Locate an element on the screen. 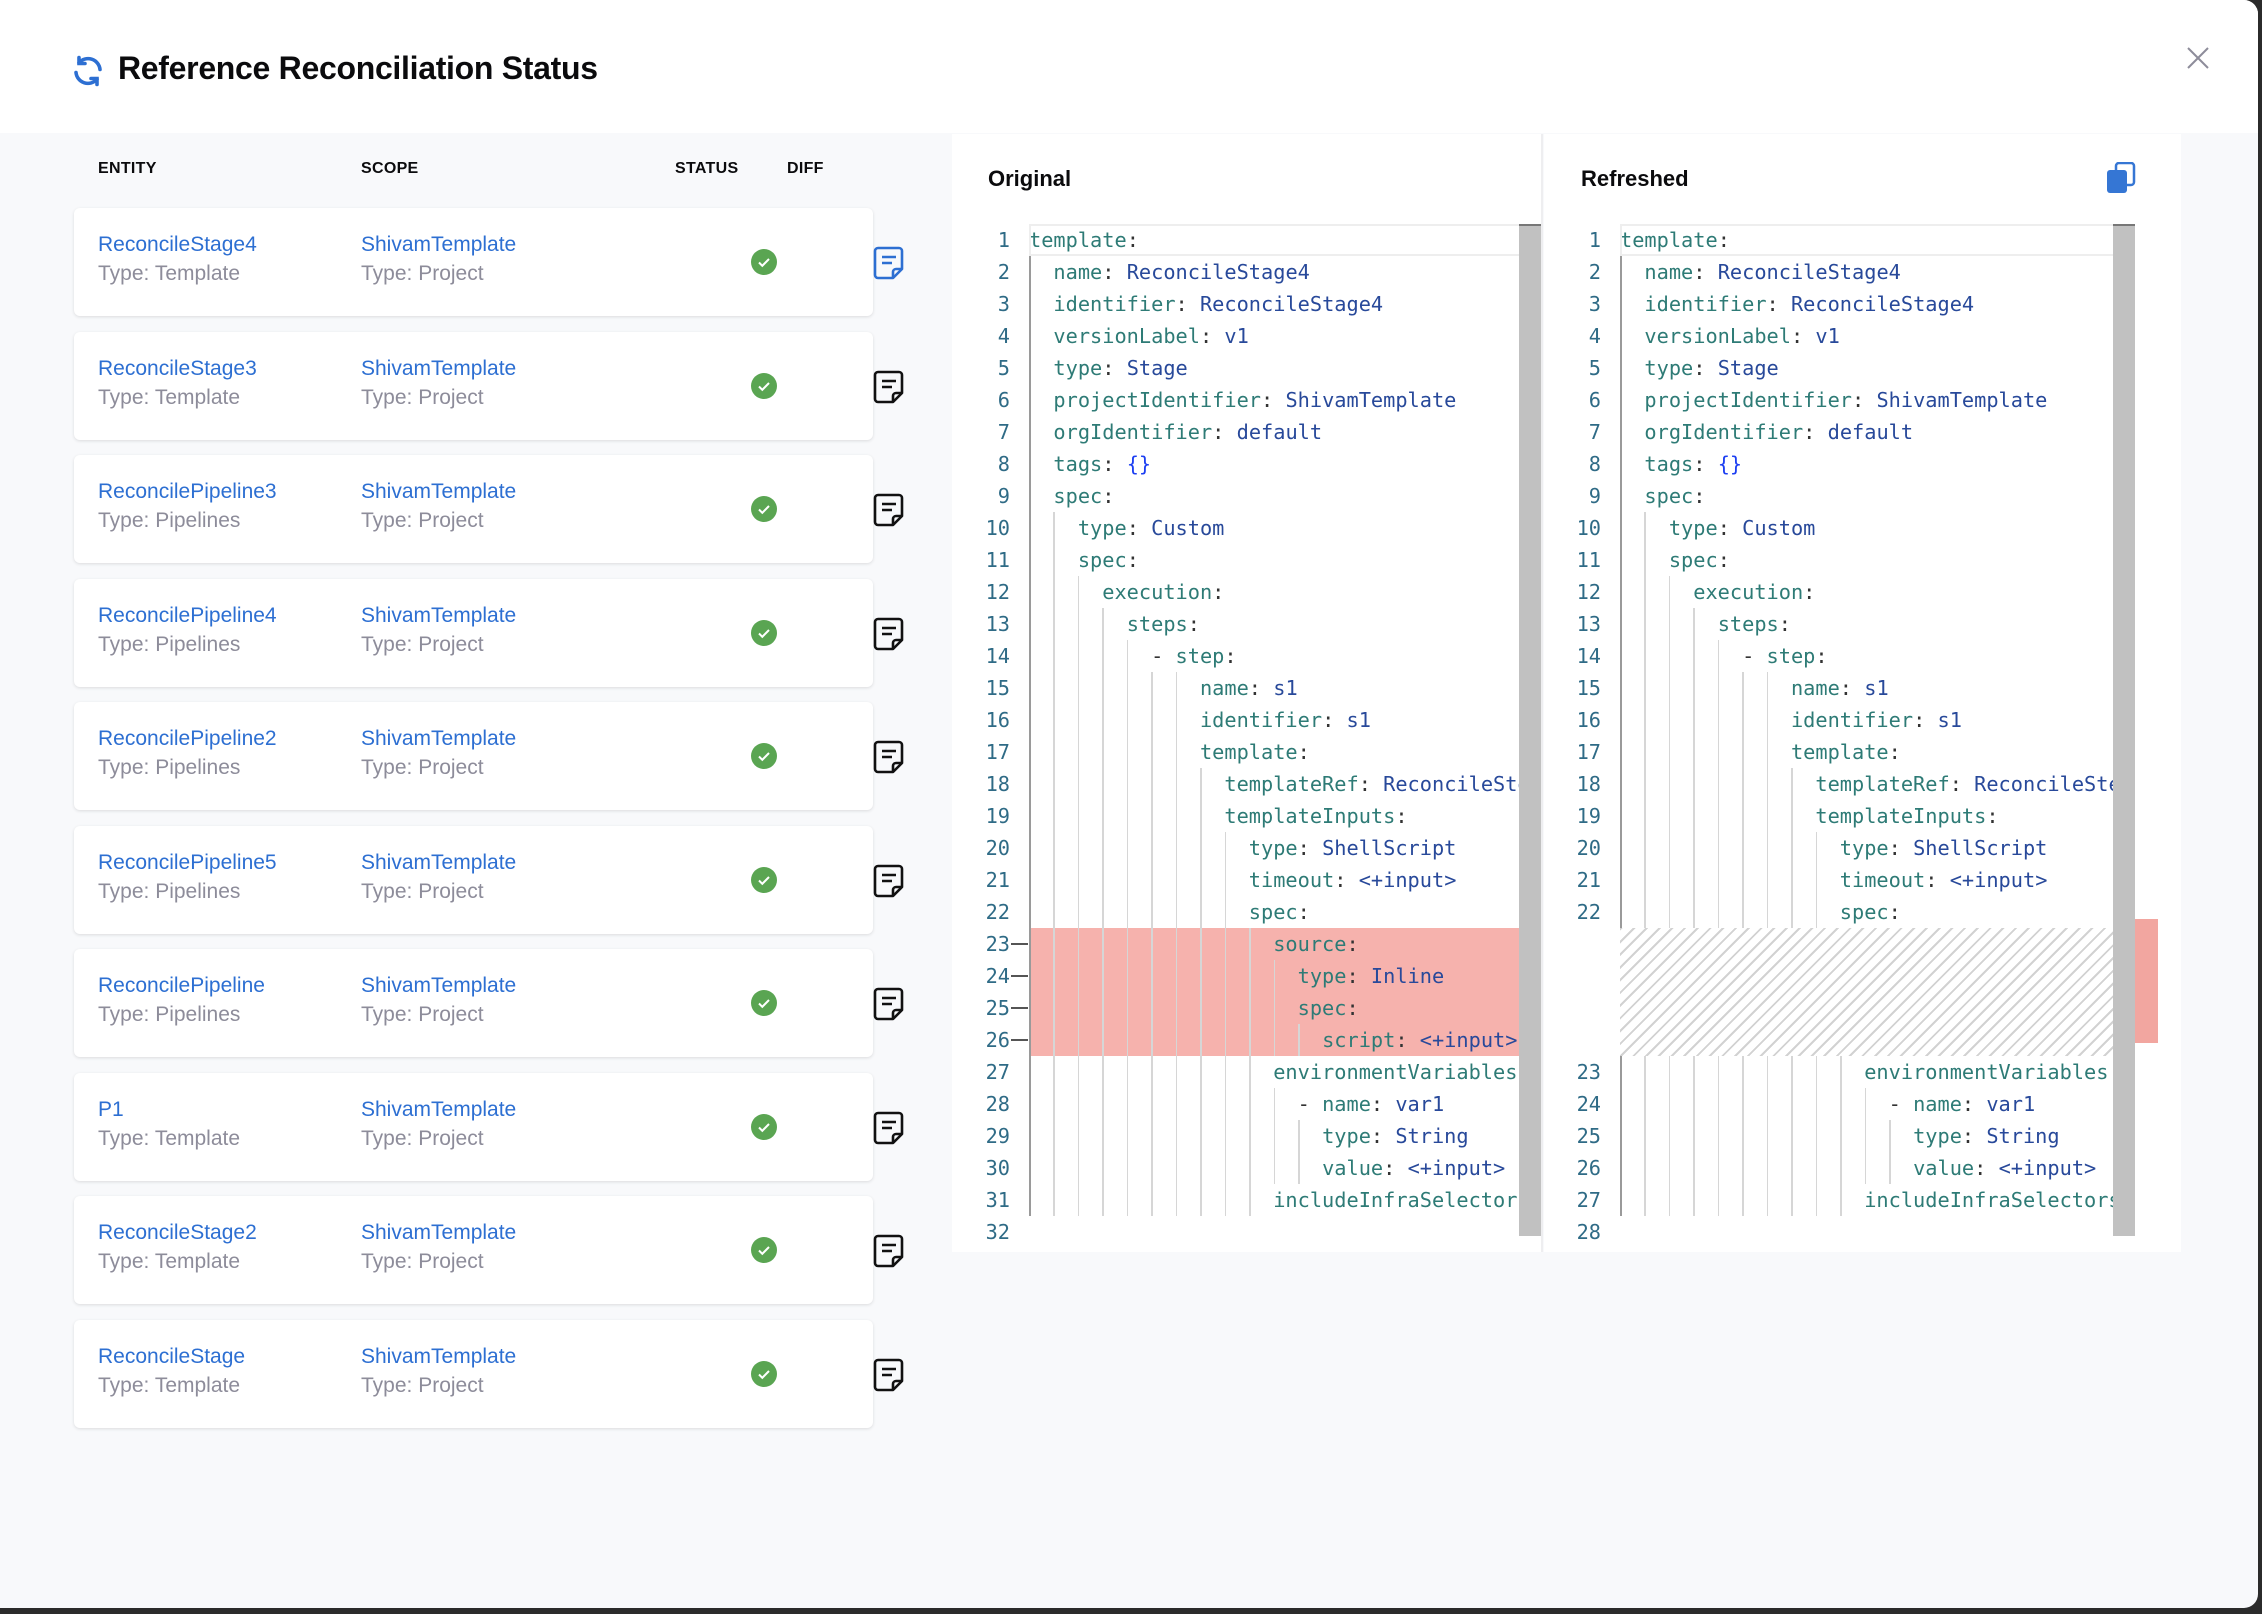  code-line: 25 type: String is located at coordinates (1839, 1136).